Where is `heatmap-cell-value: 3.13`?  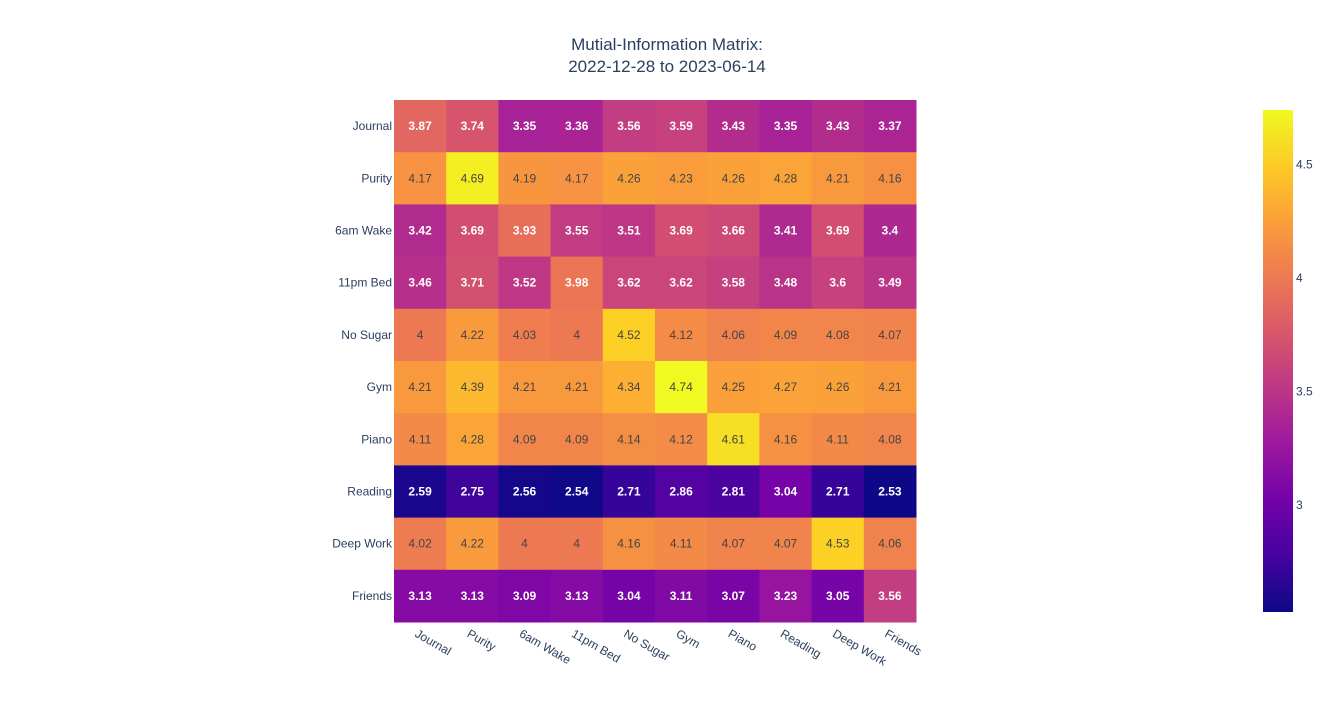
heatmap-cell-value: 3.13 is located at coordinates (473, 596).